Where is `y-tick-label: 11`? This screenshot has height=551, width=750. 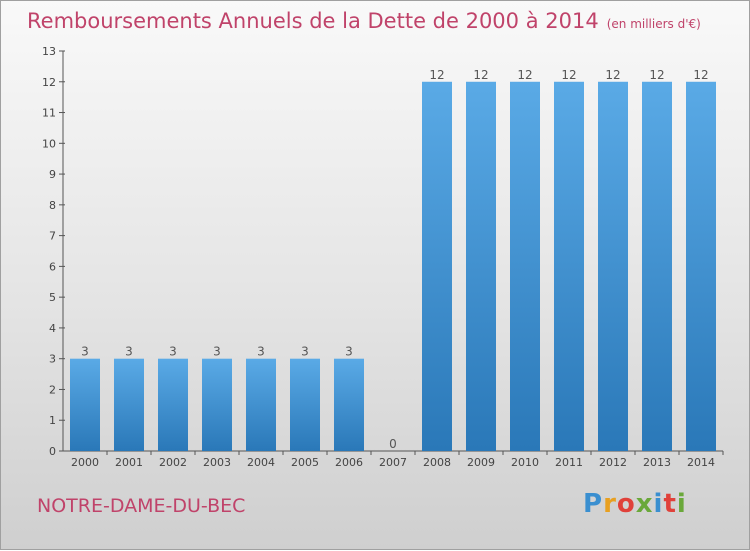
y-tick-label: 11 is located at coordinates (49, 113).